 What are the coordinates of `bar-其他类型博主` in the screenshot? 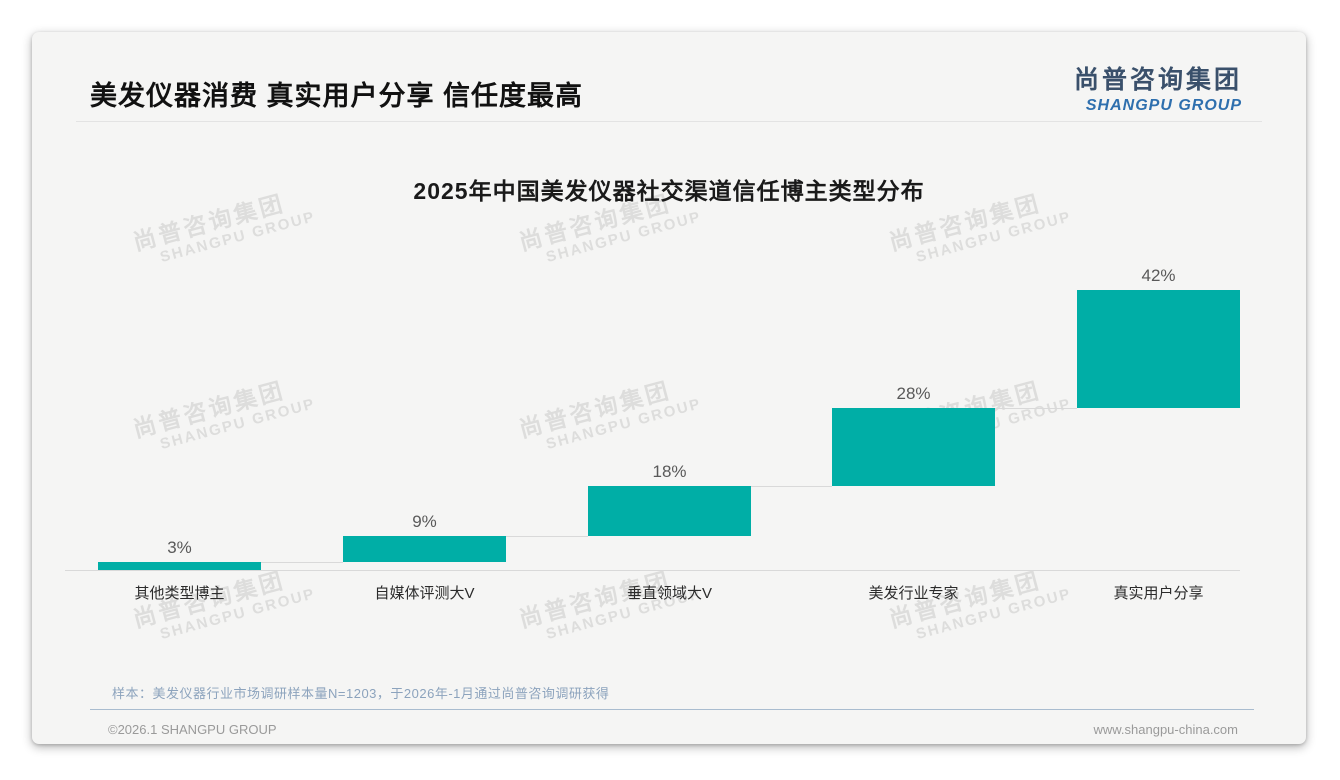 It's located at (179, 565).